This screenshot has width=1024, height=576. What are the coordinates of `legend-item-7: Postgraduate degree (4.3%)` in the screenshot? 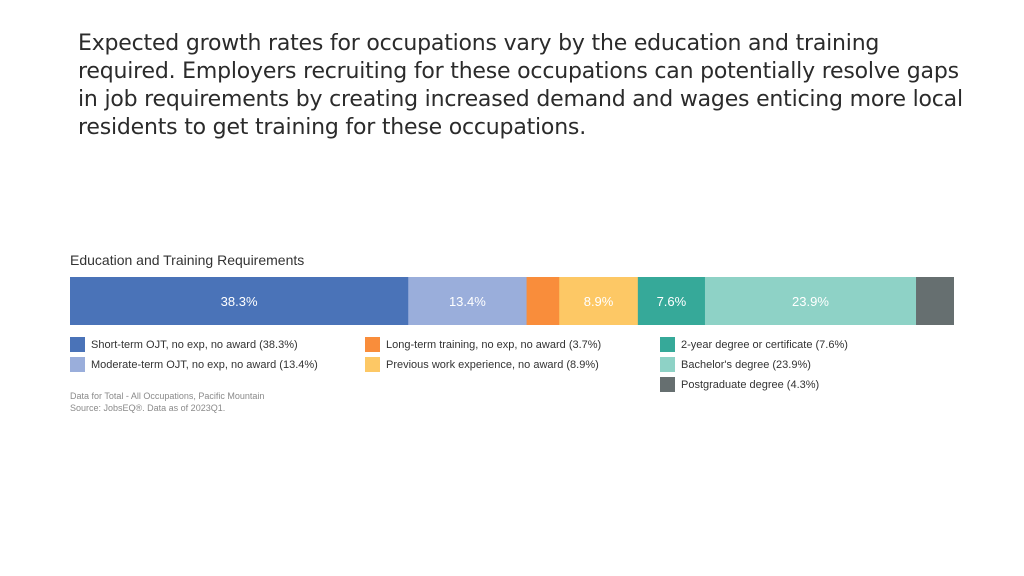 It's located at (739, 384).